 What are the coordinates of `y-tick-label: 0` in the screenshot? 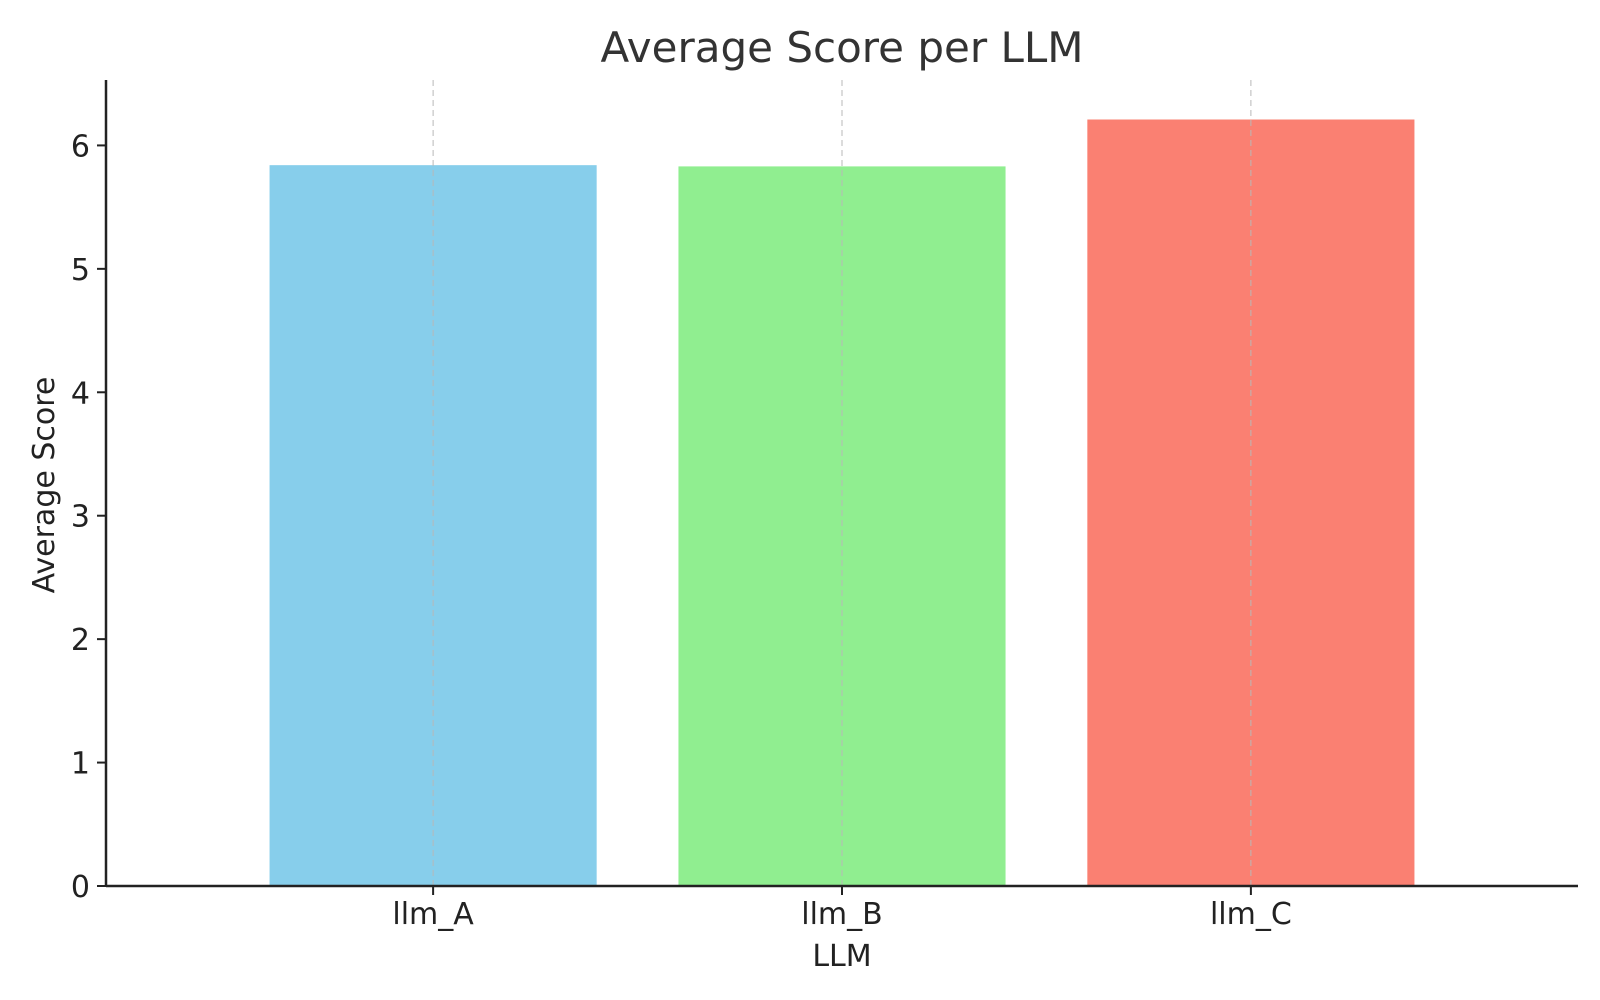 It's located at (80, 887).